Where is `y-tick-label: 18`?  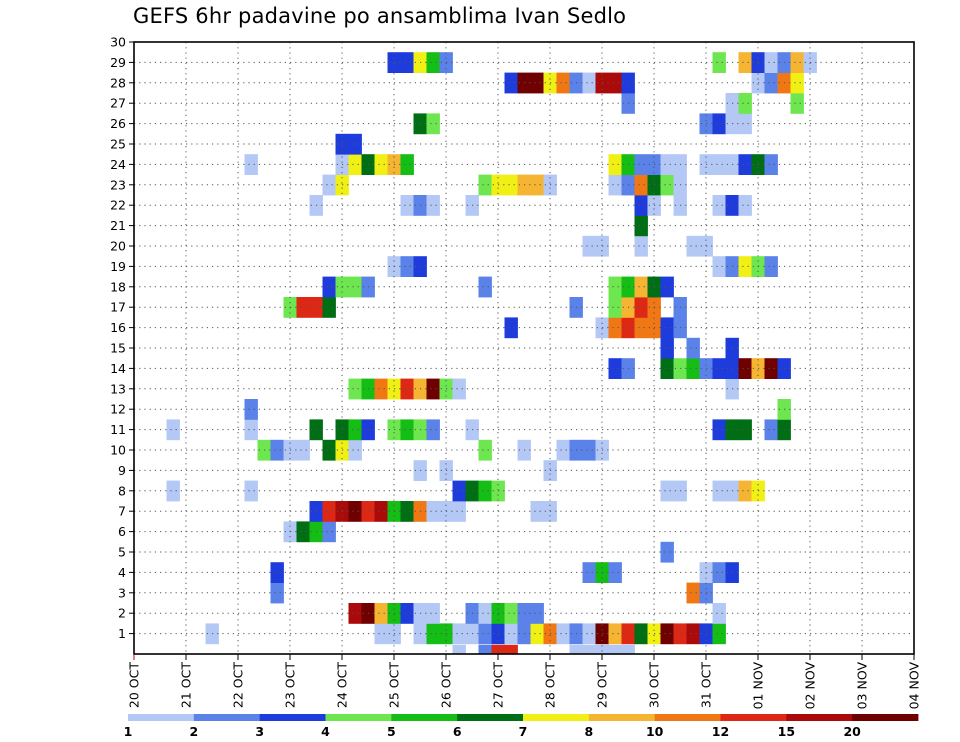 y-tick-label: 18 is located at coordinates (118, 286).